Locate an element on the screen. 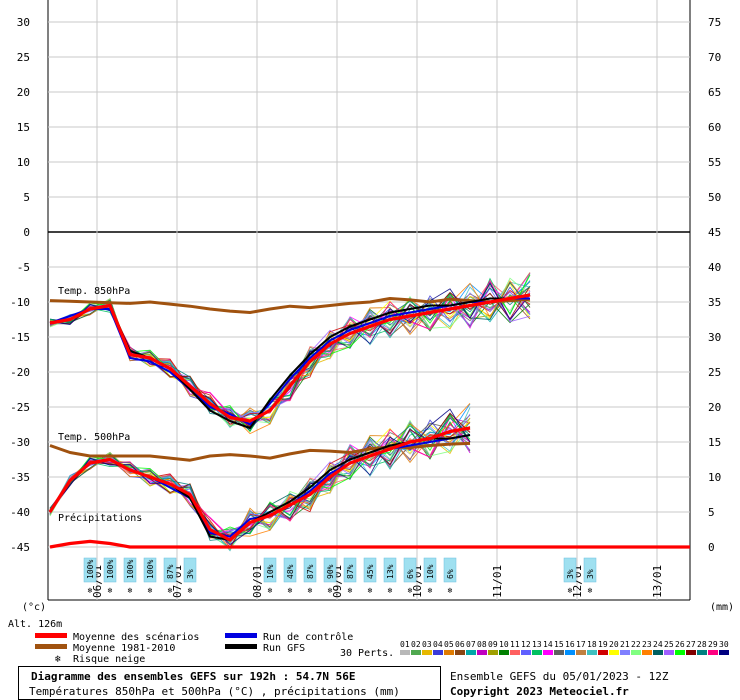 The image size is (740, 700). y-tick-label-left: 0 is located at coordinates (26, 232).